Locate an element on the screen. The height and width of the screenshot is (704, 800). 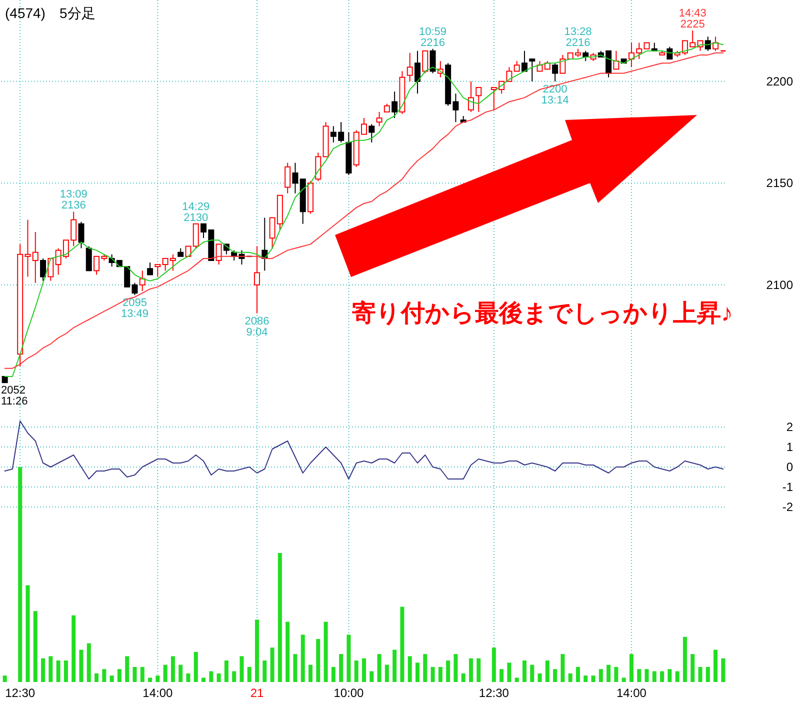
text: 2095 13:49 is located at coordinates (134, 308).